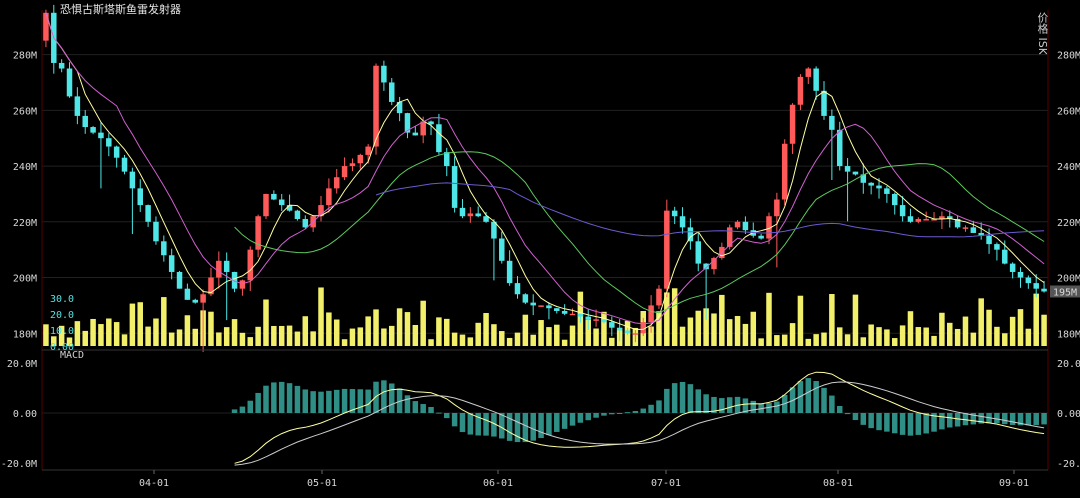  I want to click on price-tick-right: 220M, so click(1068, 223).